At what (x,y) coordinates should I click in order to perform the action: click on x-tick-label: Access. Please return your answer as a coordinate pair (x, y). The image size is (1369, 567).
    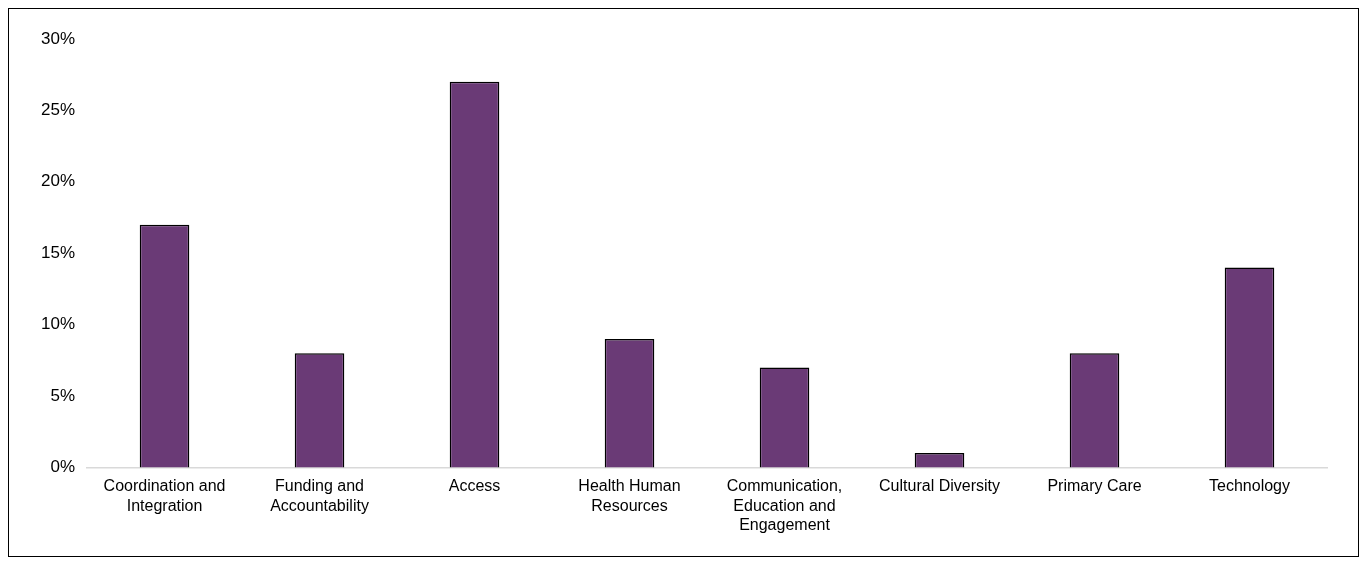
    Looking at the image, I should click on (474, 486).